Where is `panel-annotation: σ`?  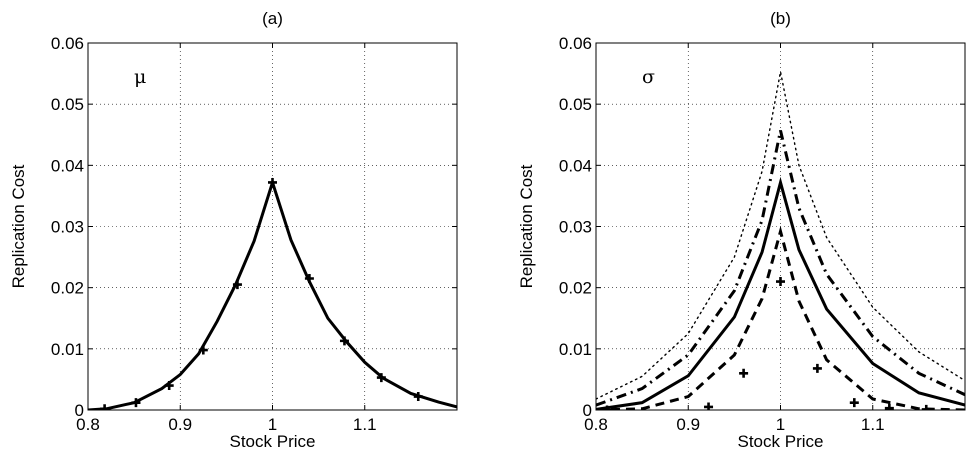
panel-annotation: σ is located at coordinates (648, 77).